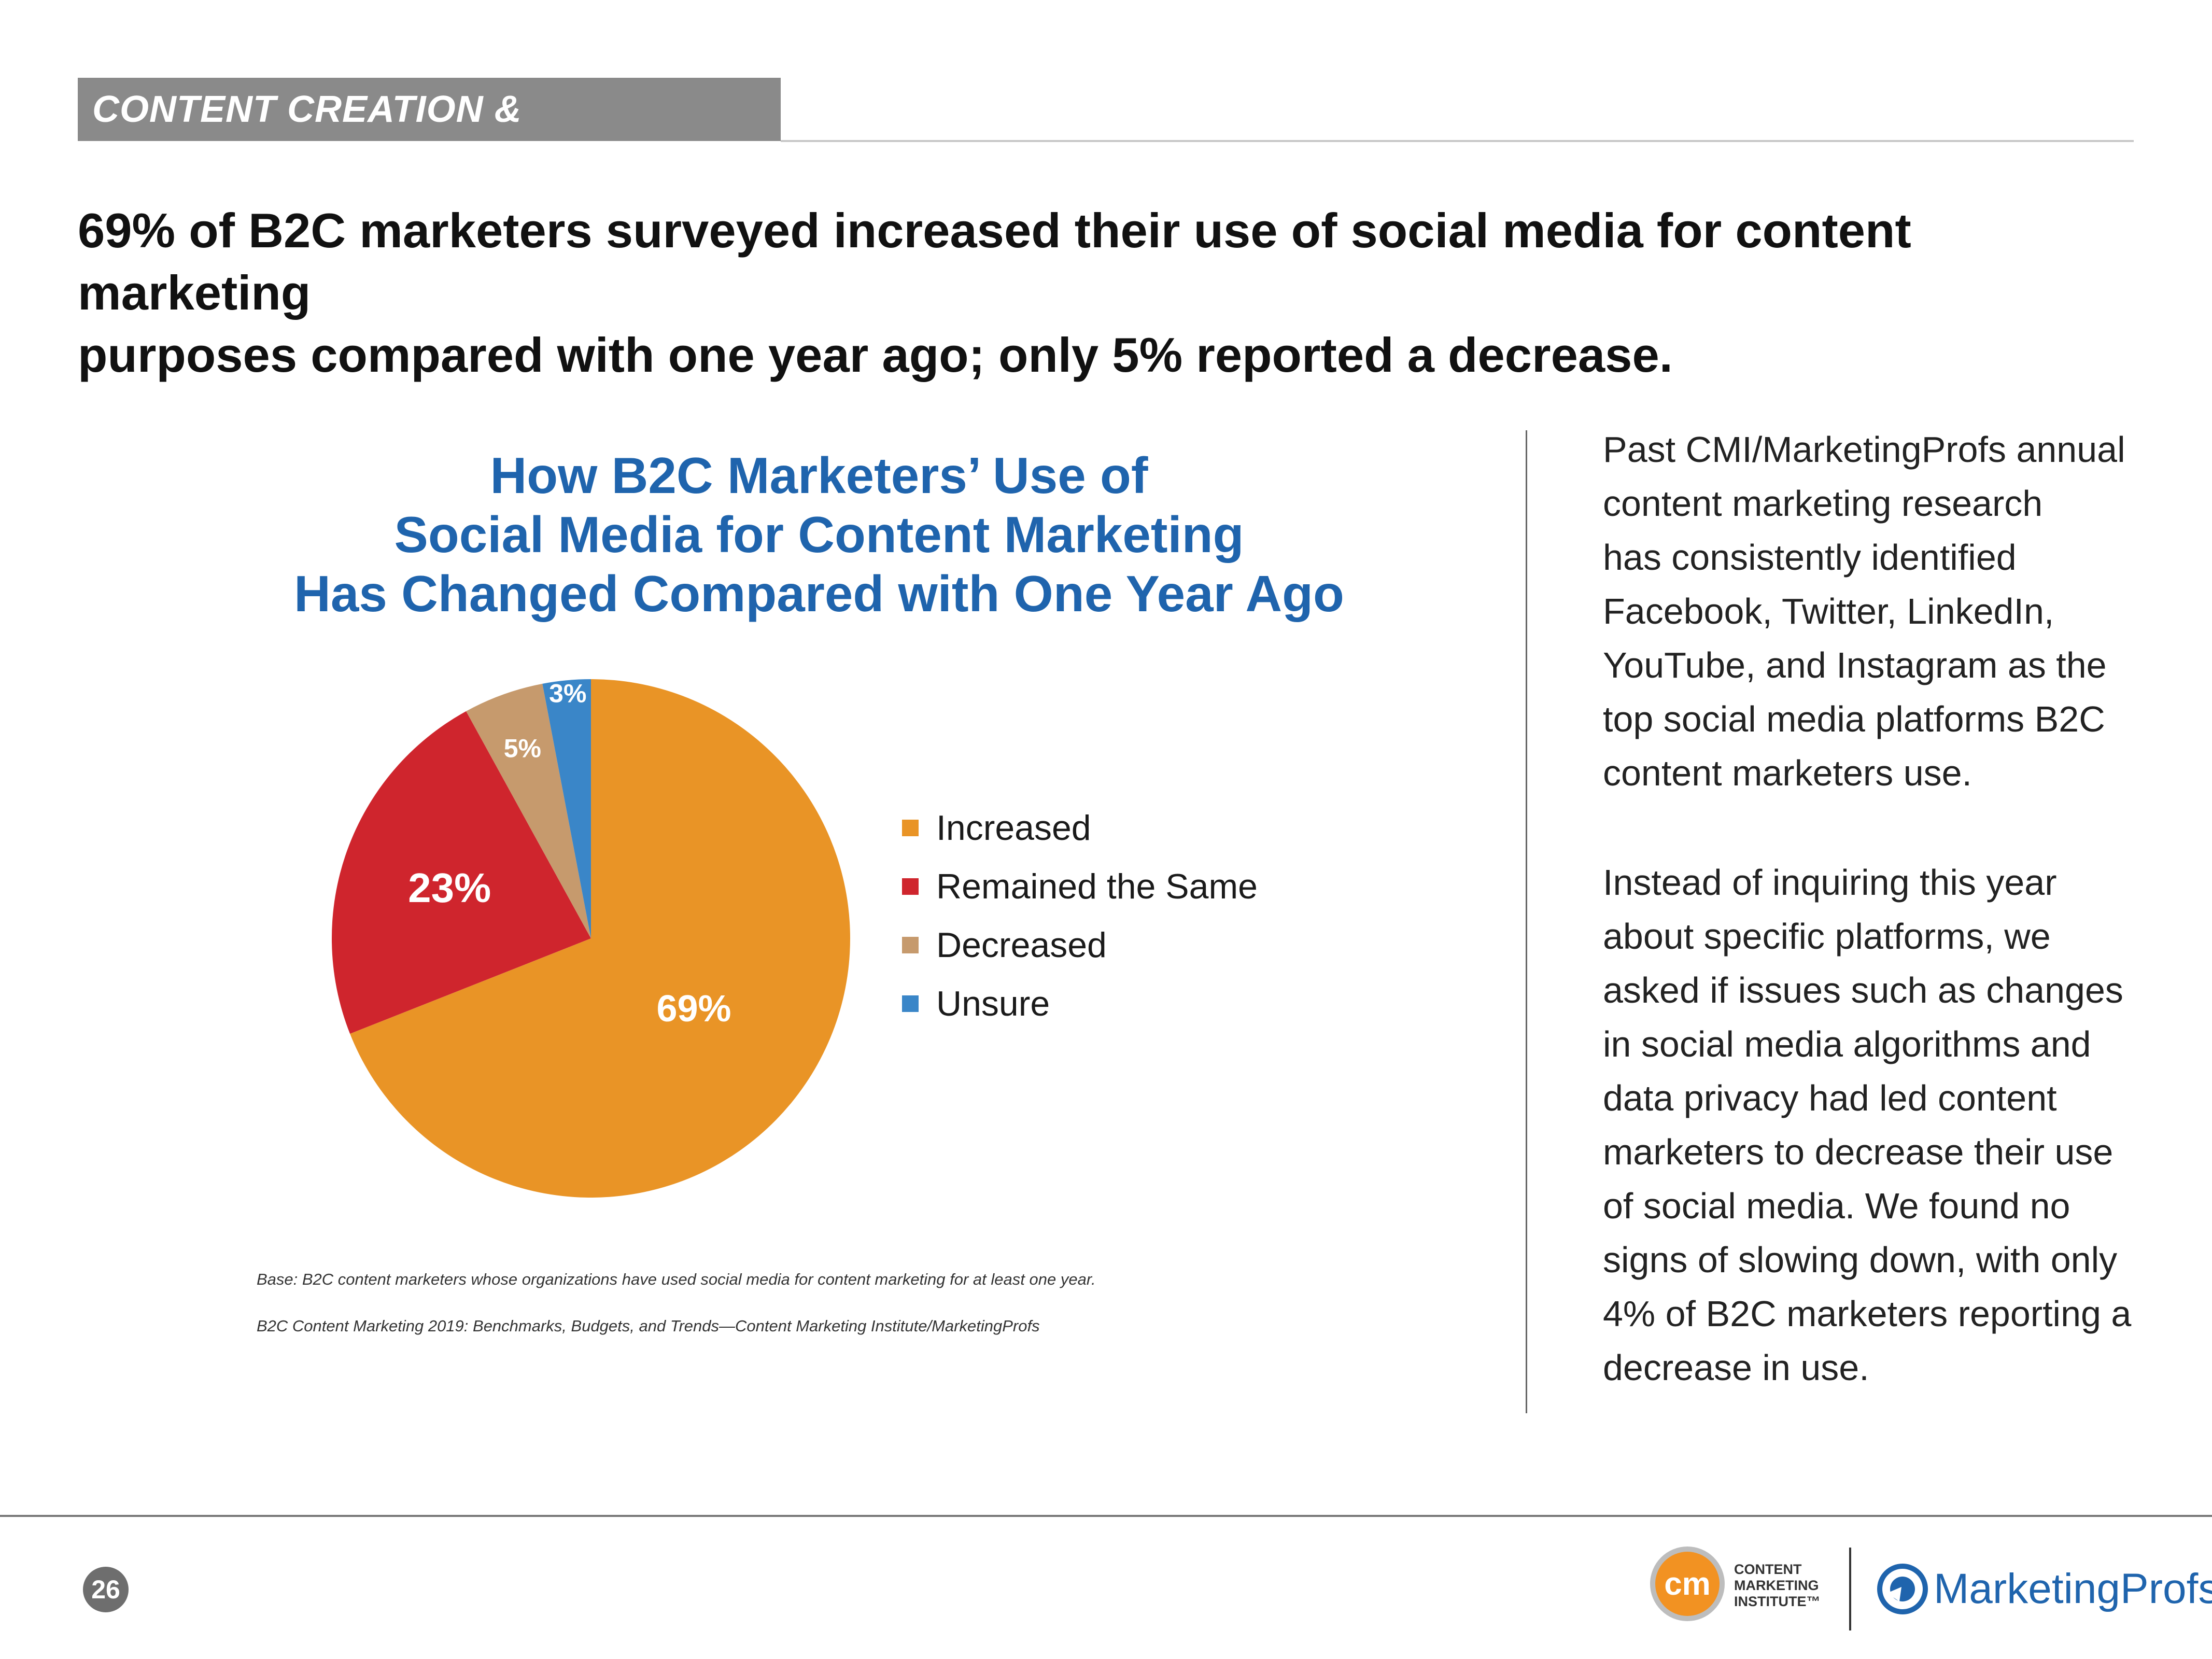 The height and width of the screenshot is (1659, 2212). I want to click on header-rule, so click(1457, 141).